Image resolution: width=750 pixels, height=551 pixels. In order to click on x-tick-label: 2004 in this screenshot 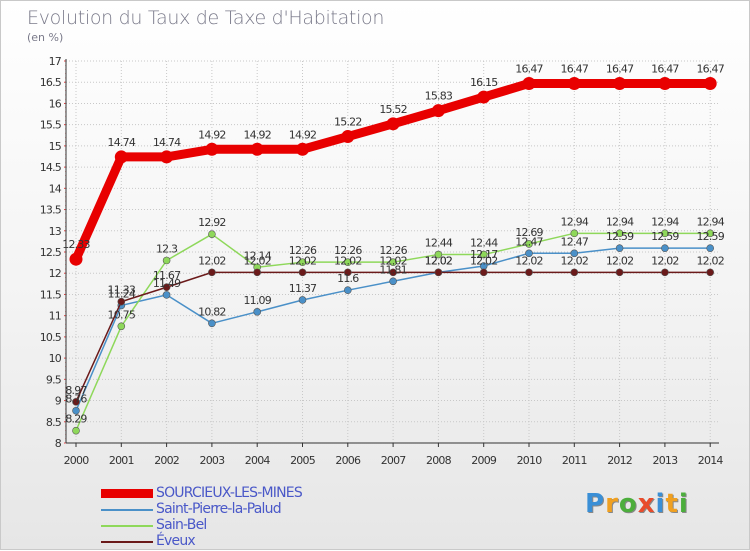, I will do `click(258, 460)`.